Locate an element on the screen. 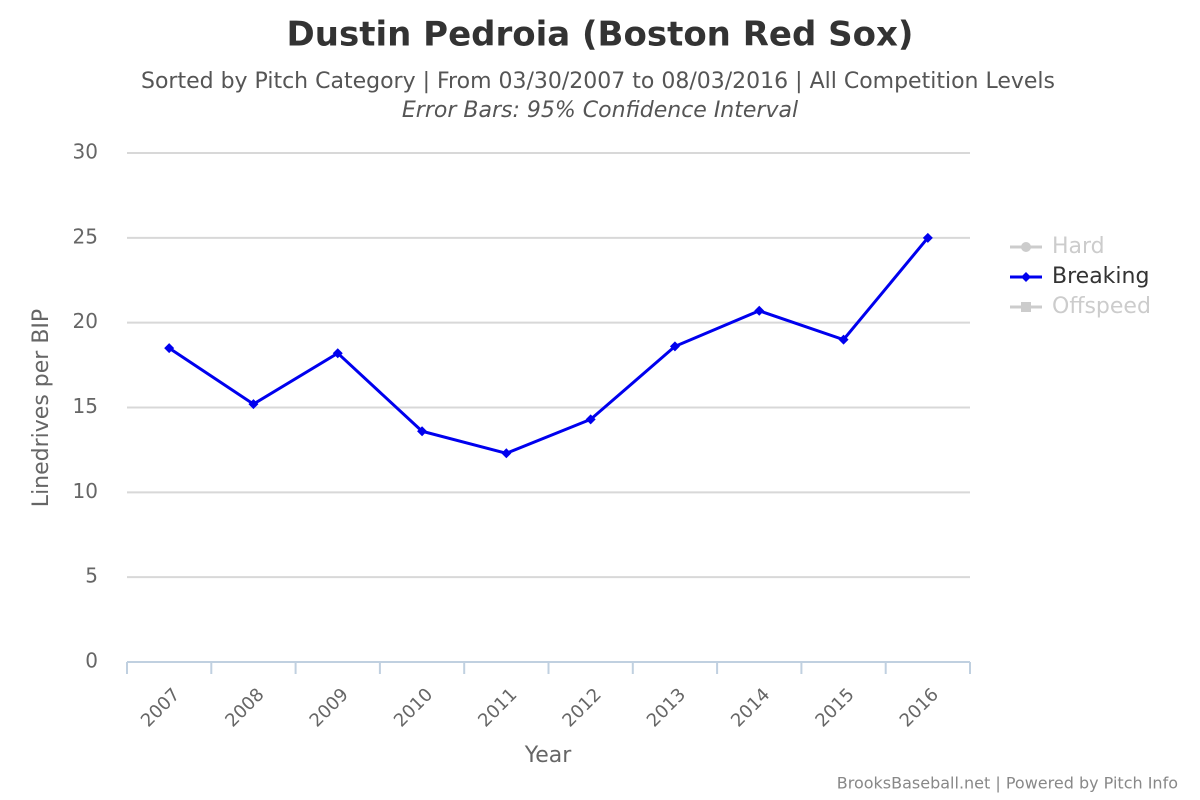  x-tick-label: 2008 is located at coordinates (244, 707).